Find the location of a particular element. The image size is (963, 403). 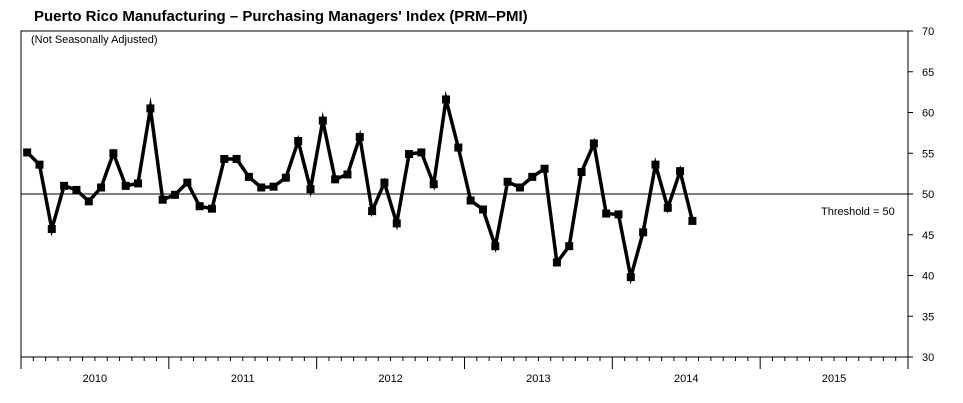

y-tick-label: 50 is located at coordinates (928, 195).